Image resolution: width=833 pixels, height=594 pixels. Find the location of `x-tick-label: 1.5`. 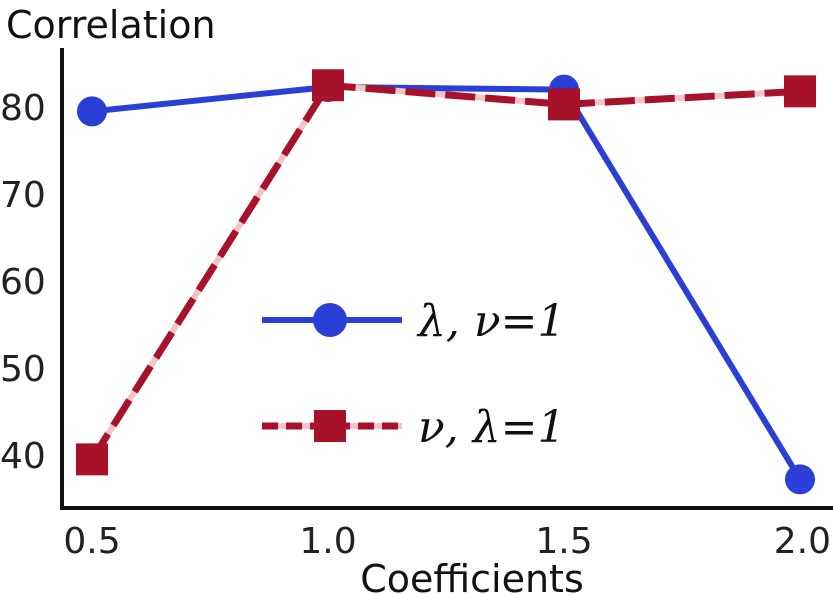

x-tick-label: 1.5 is located at coordinates (563, 541).